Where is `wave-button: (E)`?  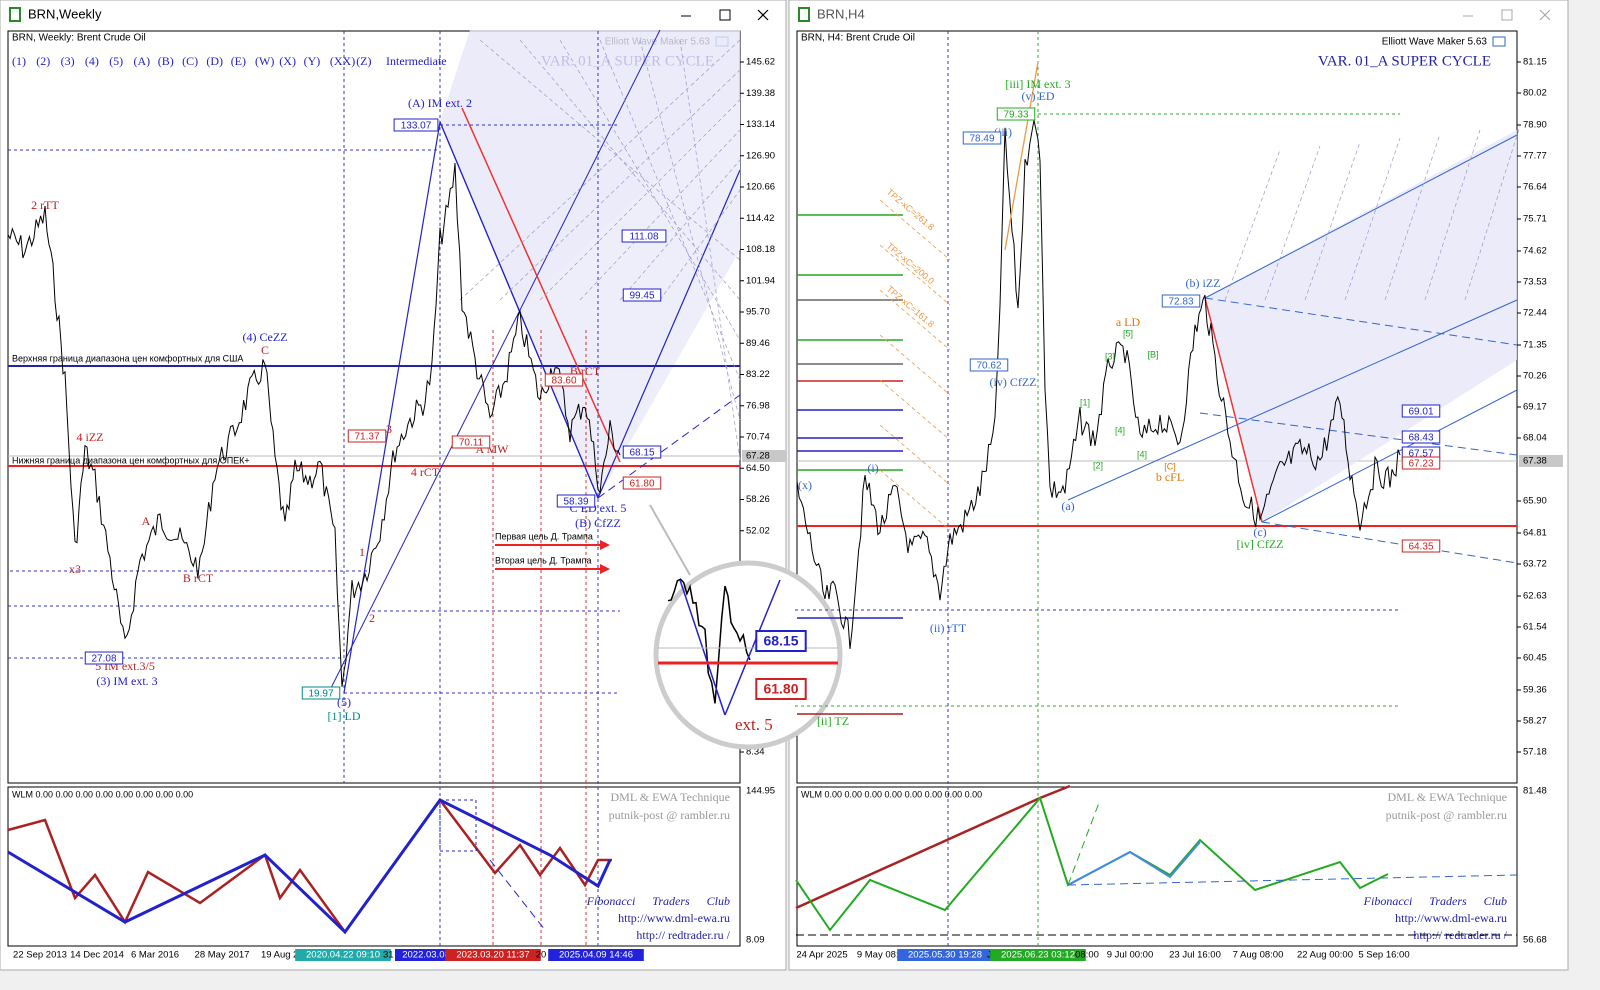
wave-button: (E) is located at coordinates (238, 61).